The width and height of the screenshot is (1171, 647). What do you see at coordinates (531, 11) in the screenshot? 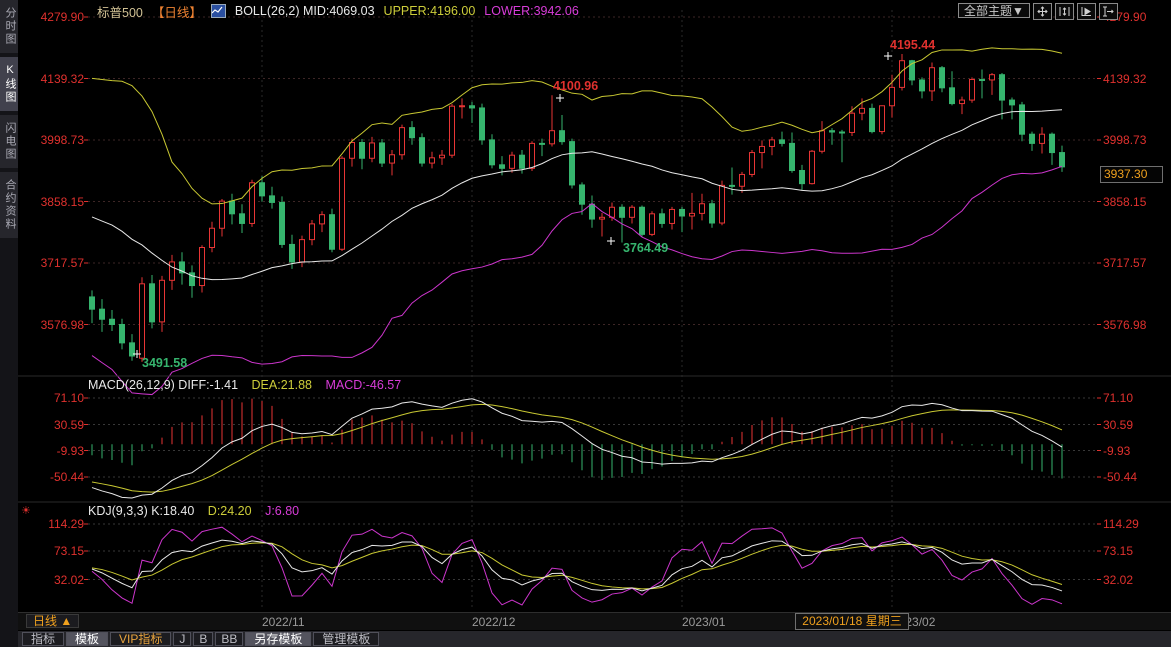
I see `boll-lower-value: LOWER:3942.06` at bounding box center [531, 11].